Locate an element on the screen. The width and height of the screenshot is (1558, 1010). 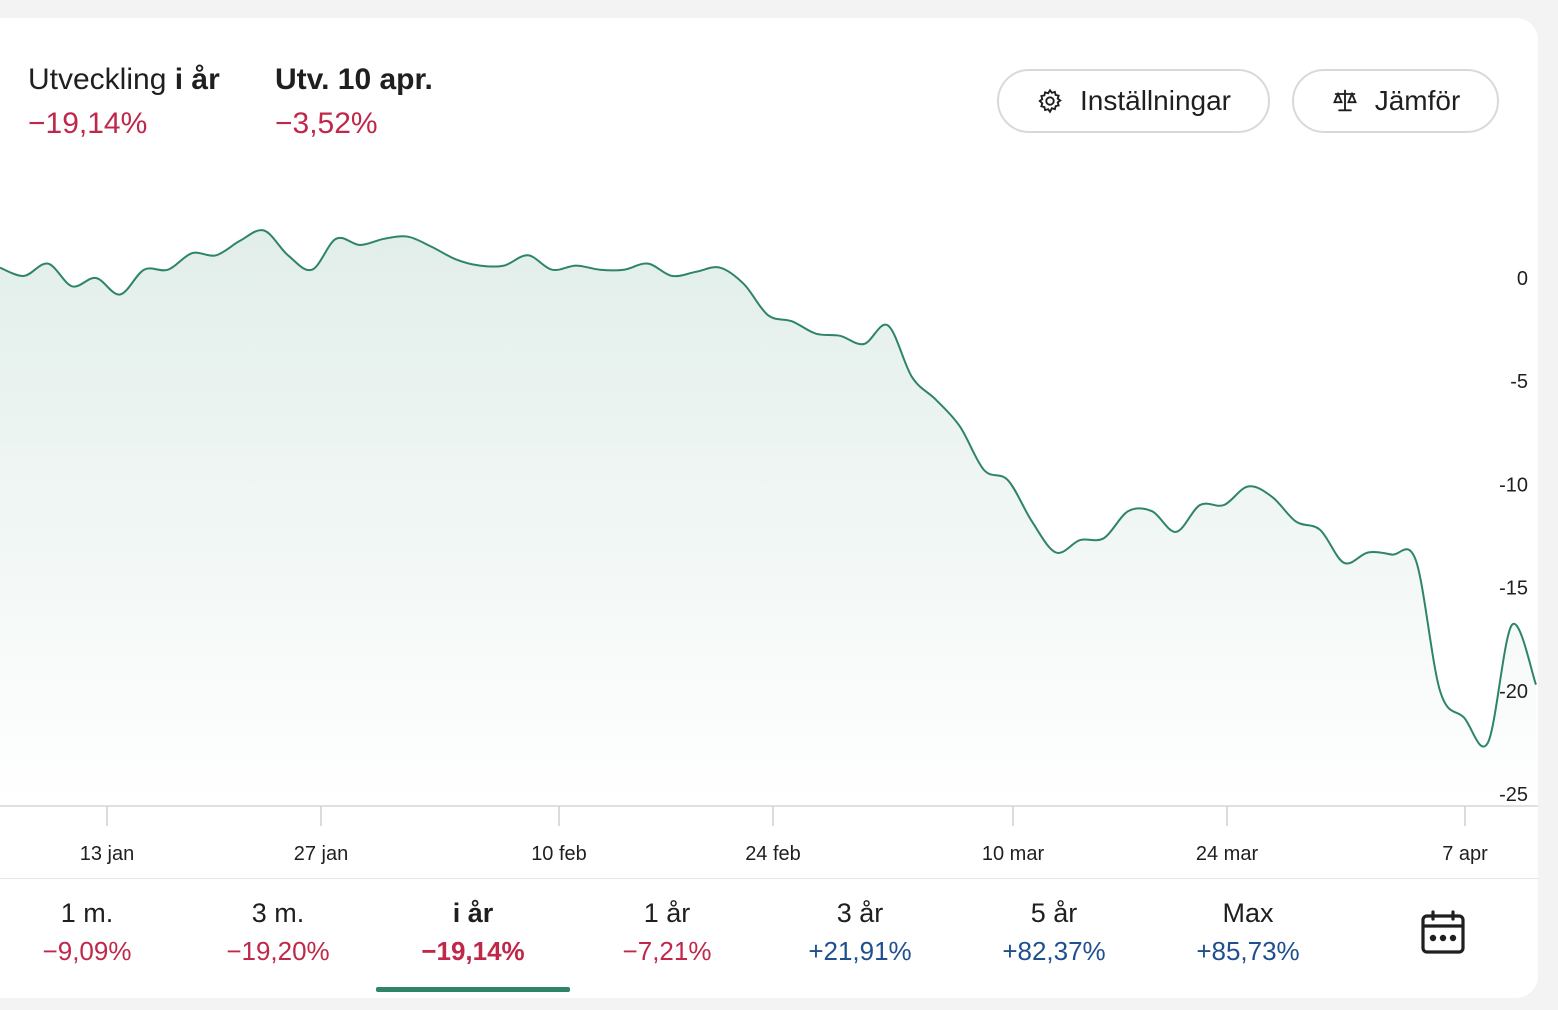
settings-label: Inställningar is located at coordinates (1155, 100).